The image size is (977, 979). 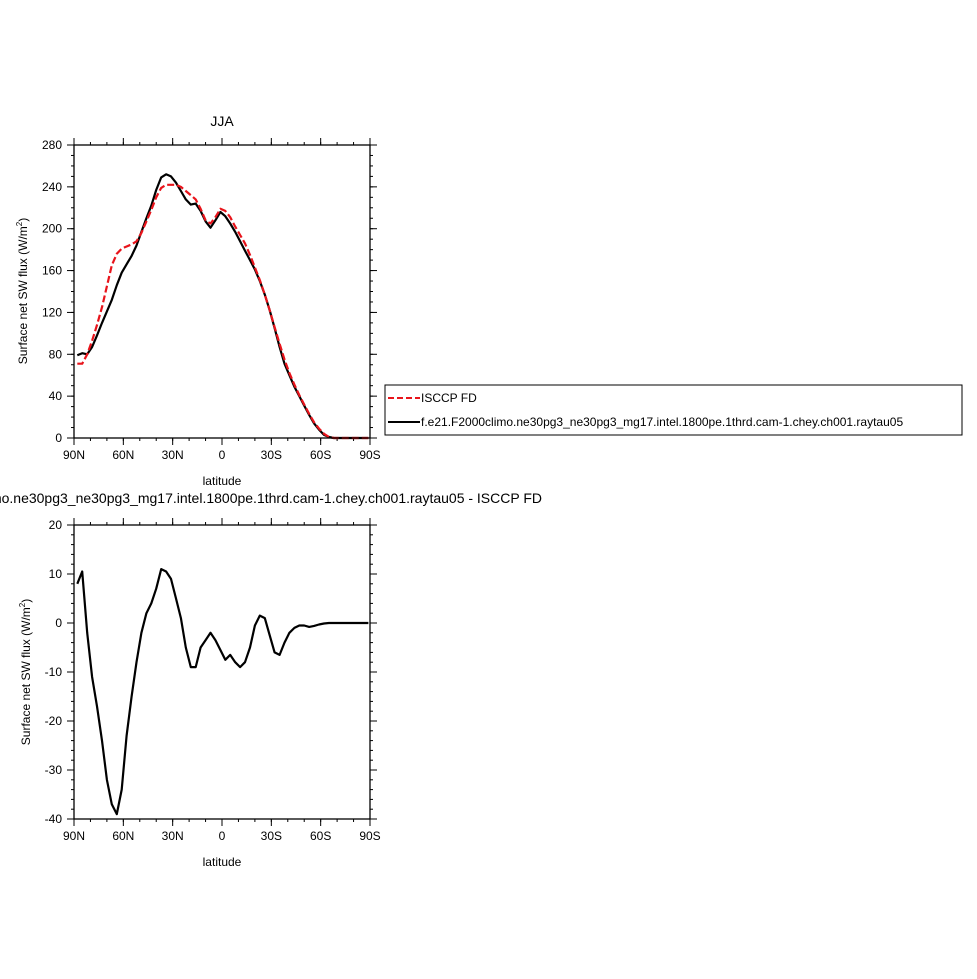 I want to click on top-y-axis-label: Surface net SW flux (W/m2), so click(x=22, y=291).